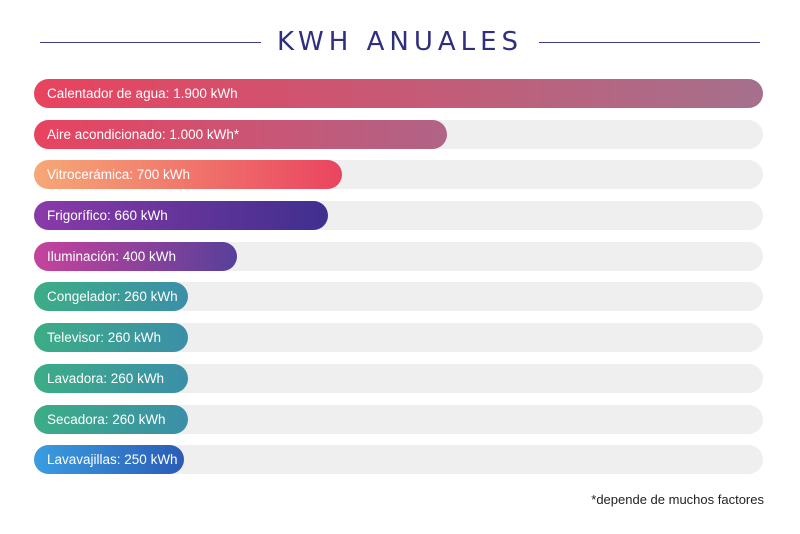 The width and height of the screenshot is (800, 534). What do you see at coordinates (398, 378) in the screenshot?
I see `bar-row: Lavadora: 260 kWh` at bounding box center [398, 378].